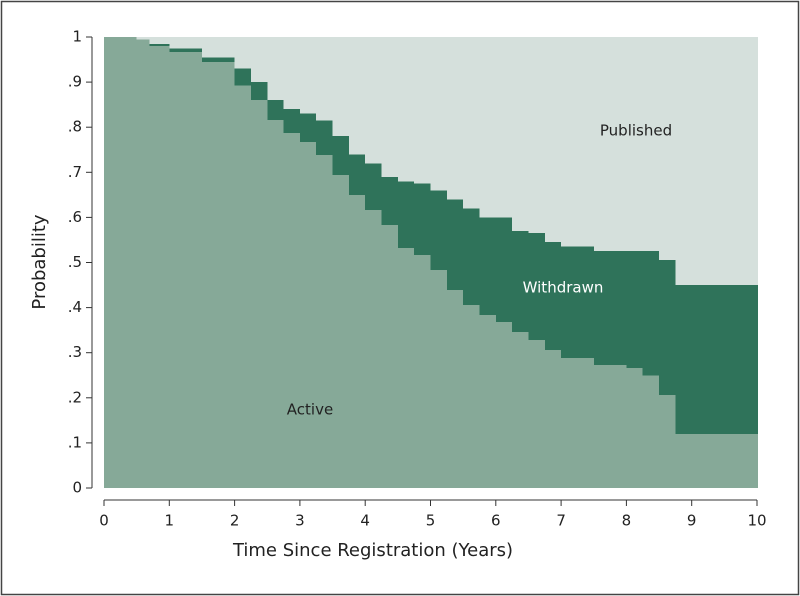  What do you see at coordinates (75, 217) in the screenshot?
I see `y-tick-label: .6` at bounding box center [75, 217].